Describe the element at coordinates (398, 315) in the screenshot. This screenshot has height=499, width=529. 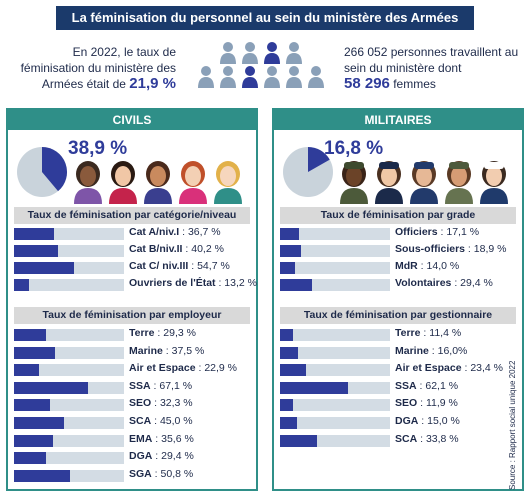
I see `militaires-section2-title: Taux de féminisation par gestionnaire` at that location.